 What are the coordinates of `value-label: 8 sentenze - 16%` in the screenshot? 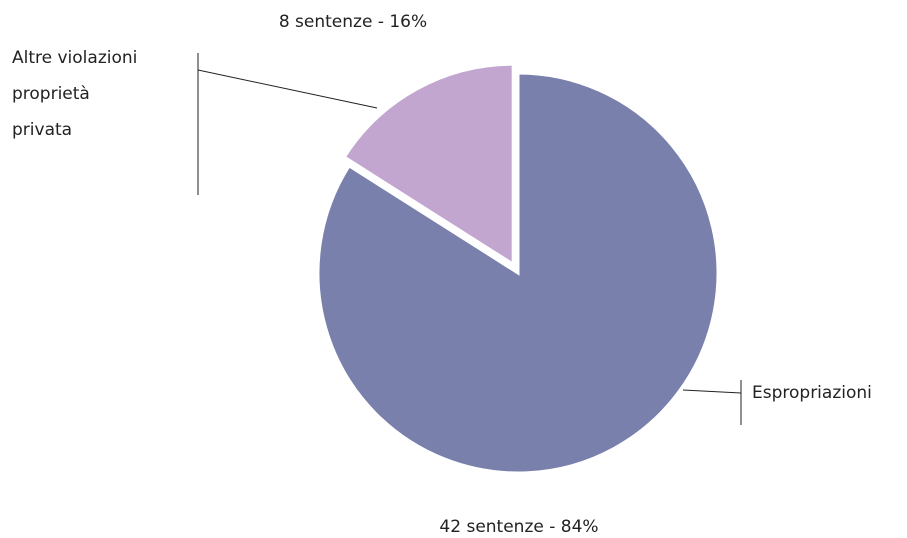 It's located at (353, 22).